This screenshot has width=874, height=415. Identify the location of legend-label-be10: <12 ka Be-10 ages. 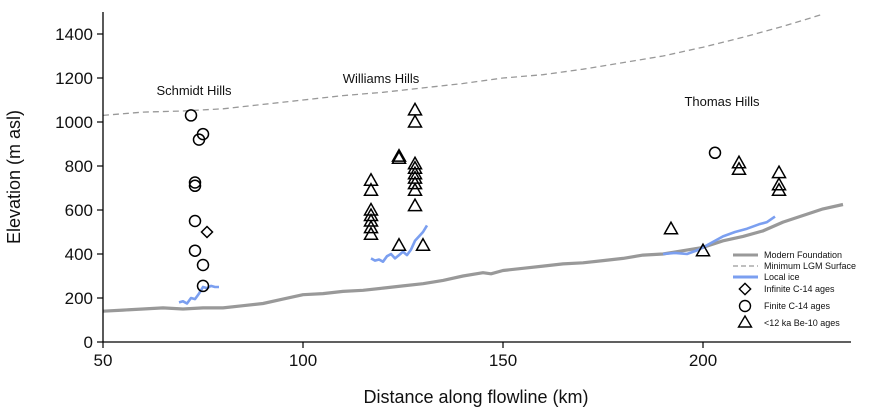
(802, 323).